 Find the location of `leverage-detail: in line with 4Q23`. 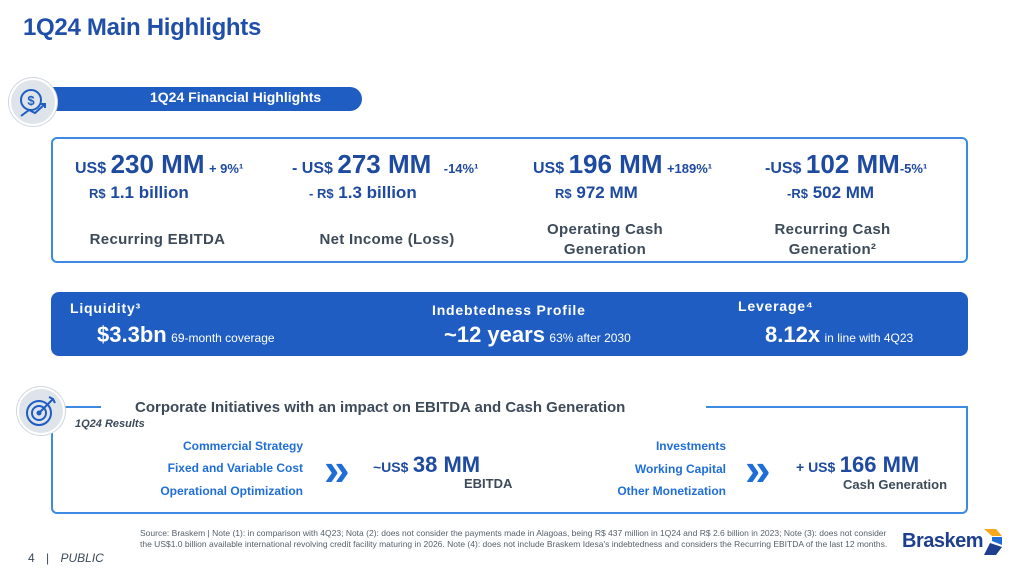

leverage-detail: in line with 4Q23 is located at coordinates (869, 338).